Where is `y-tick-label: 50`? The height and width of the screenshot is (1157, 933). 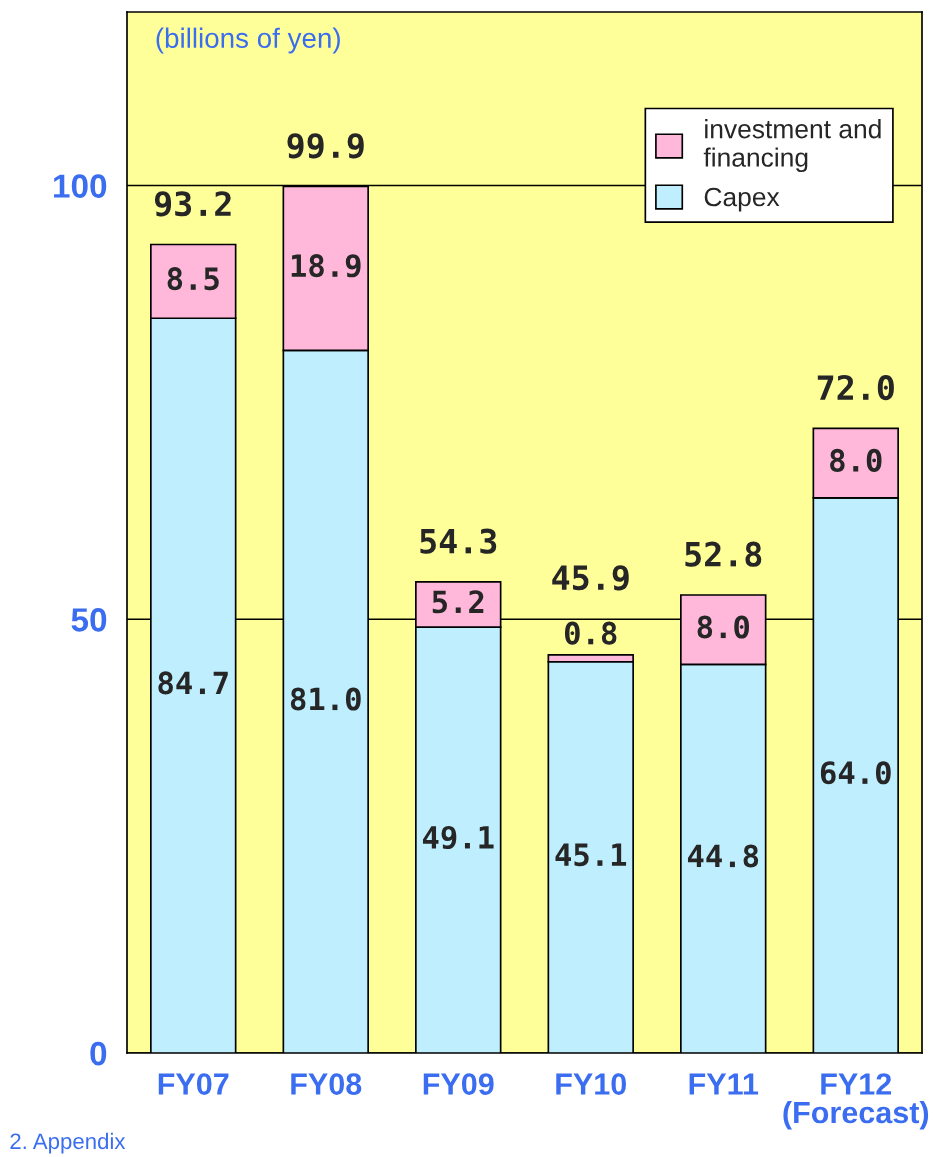
y-tick-label: 50 is located at coordinates (89, 620).